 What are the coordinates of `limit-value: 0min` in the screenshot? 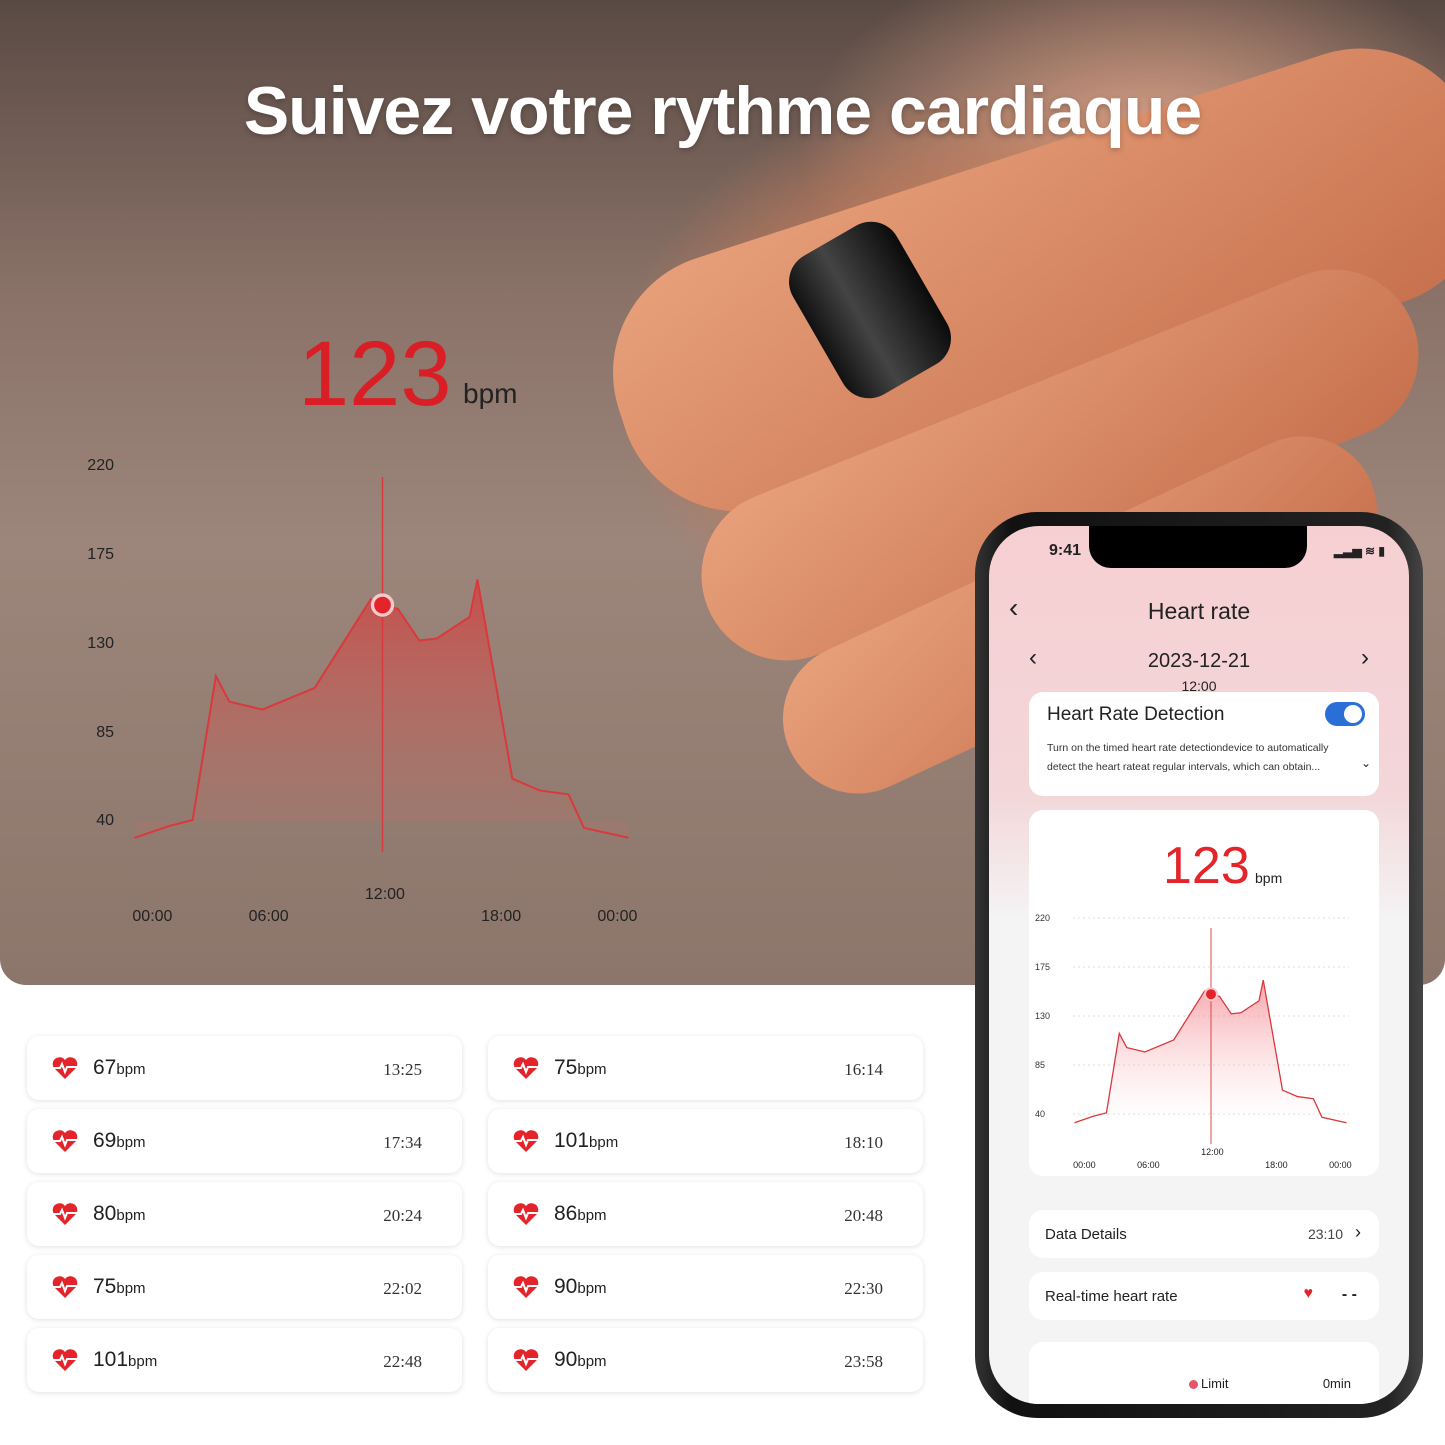 It's located at (1336, 1383).